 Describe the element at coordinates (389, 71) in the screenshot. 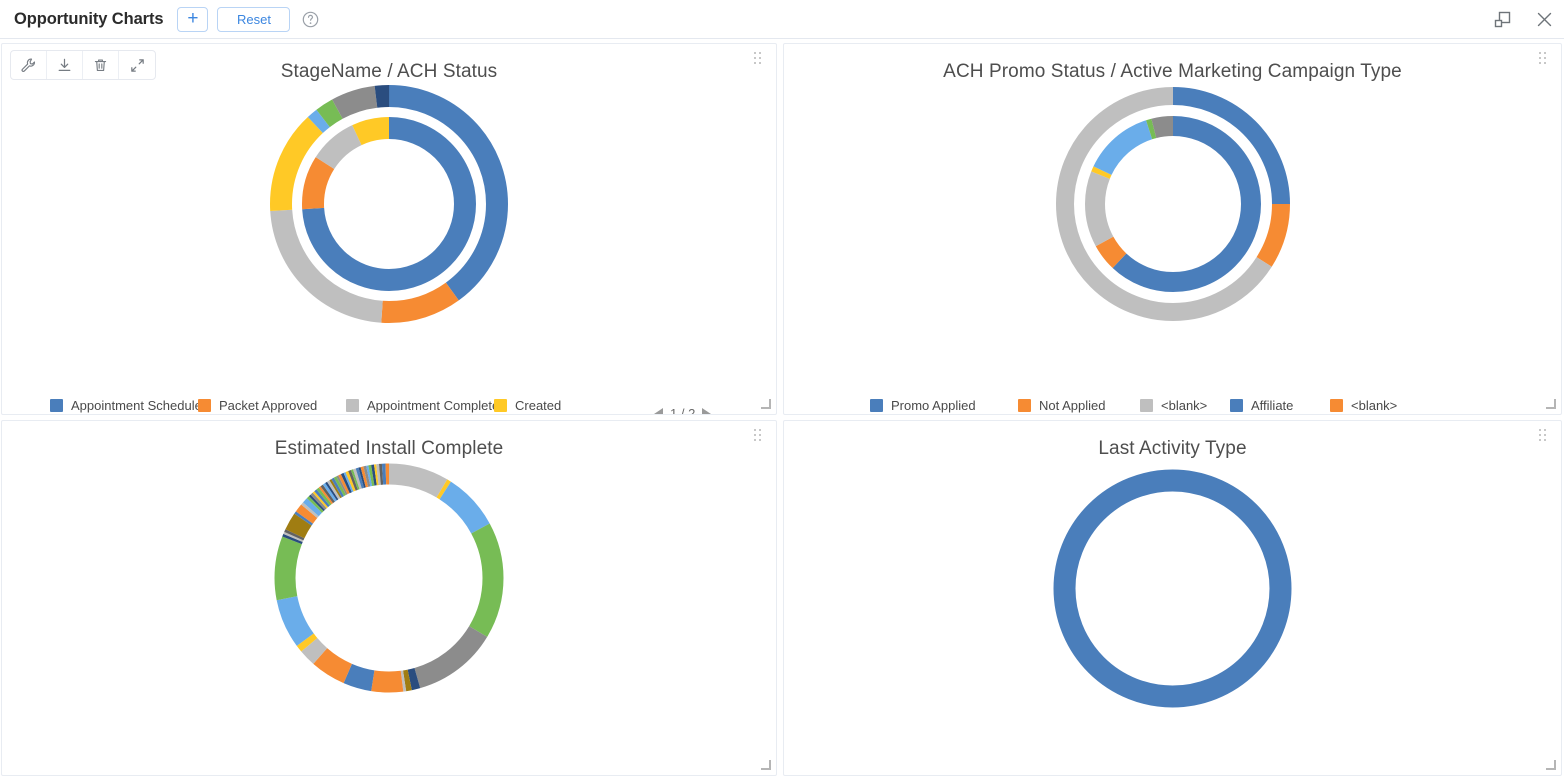

I see `chart-title: StageName / ACH Status` at that location.